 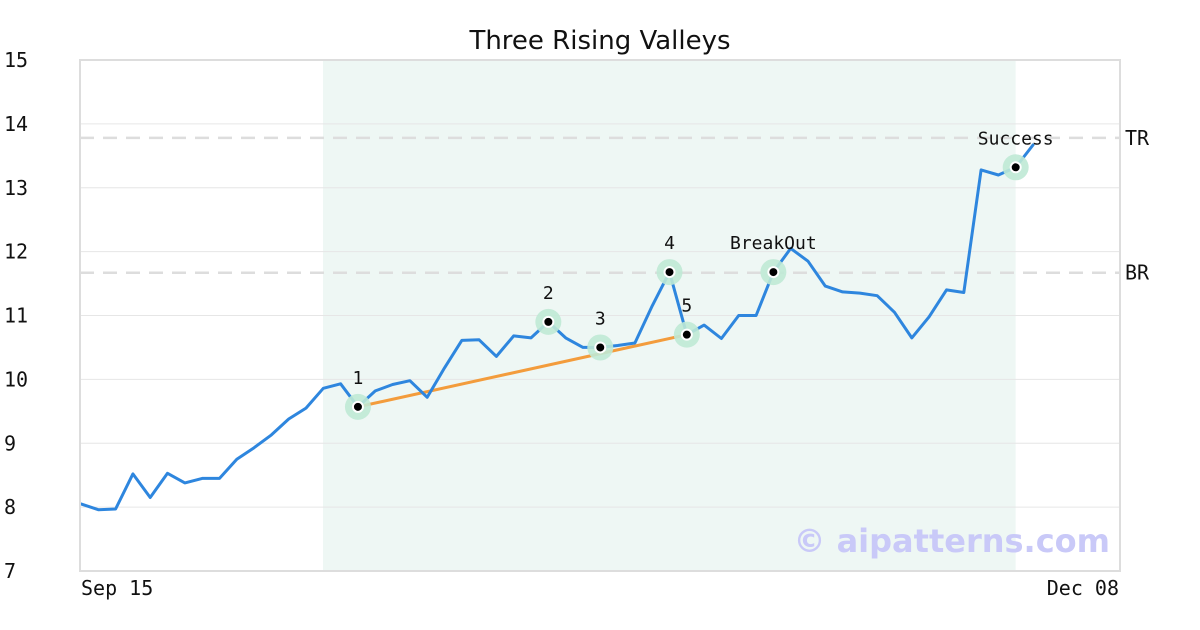 I want to click on watermark: © aipatterns.com, so click(x=951, y=541).